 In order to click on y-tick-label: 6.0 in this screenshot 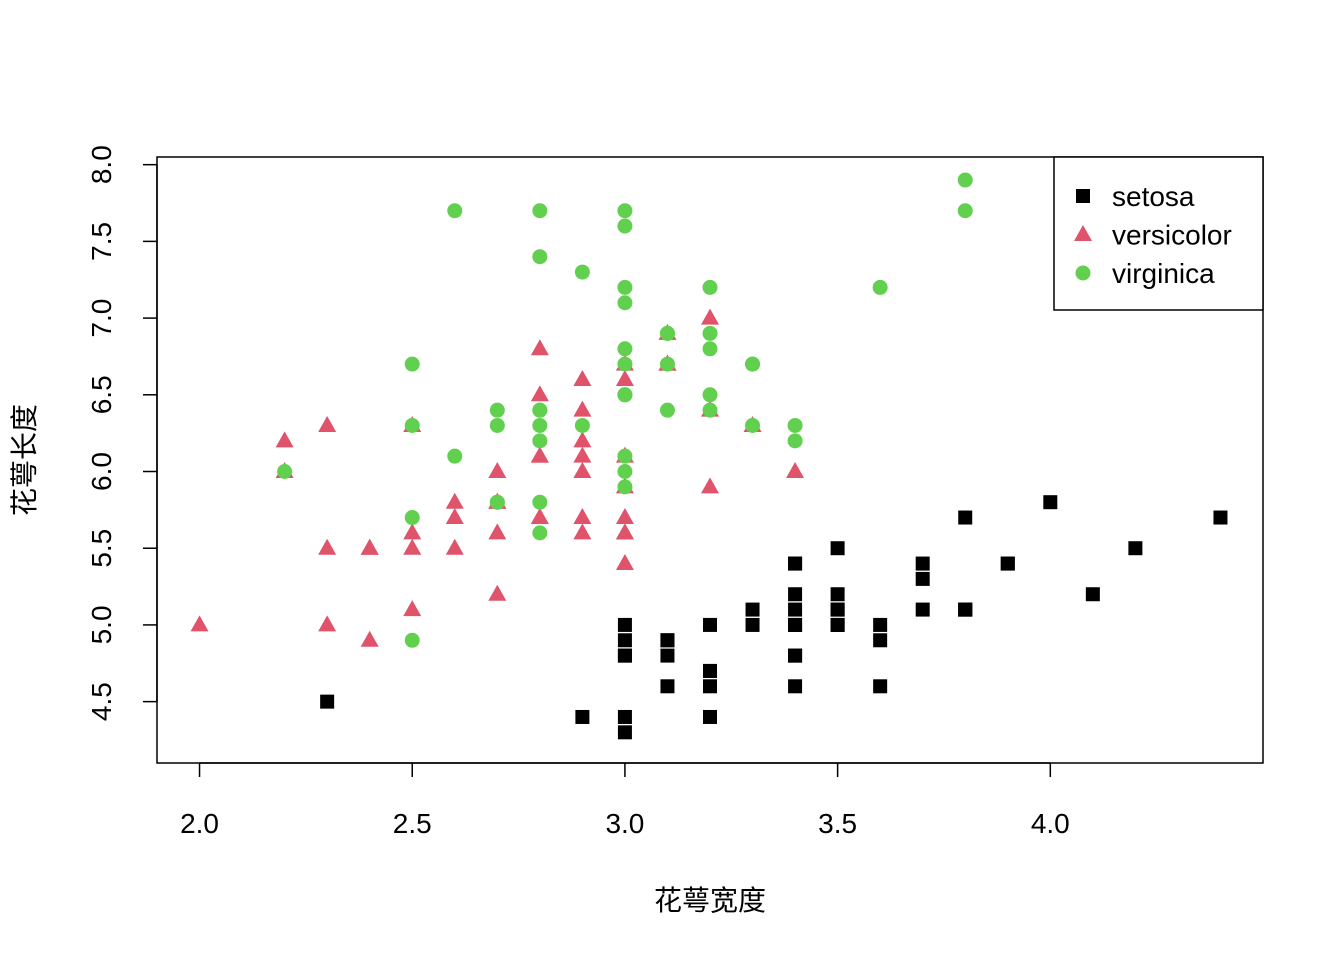, I will do `click(101, 471)`.